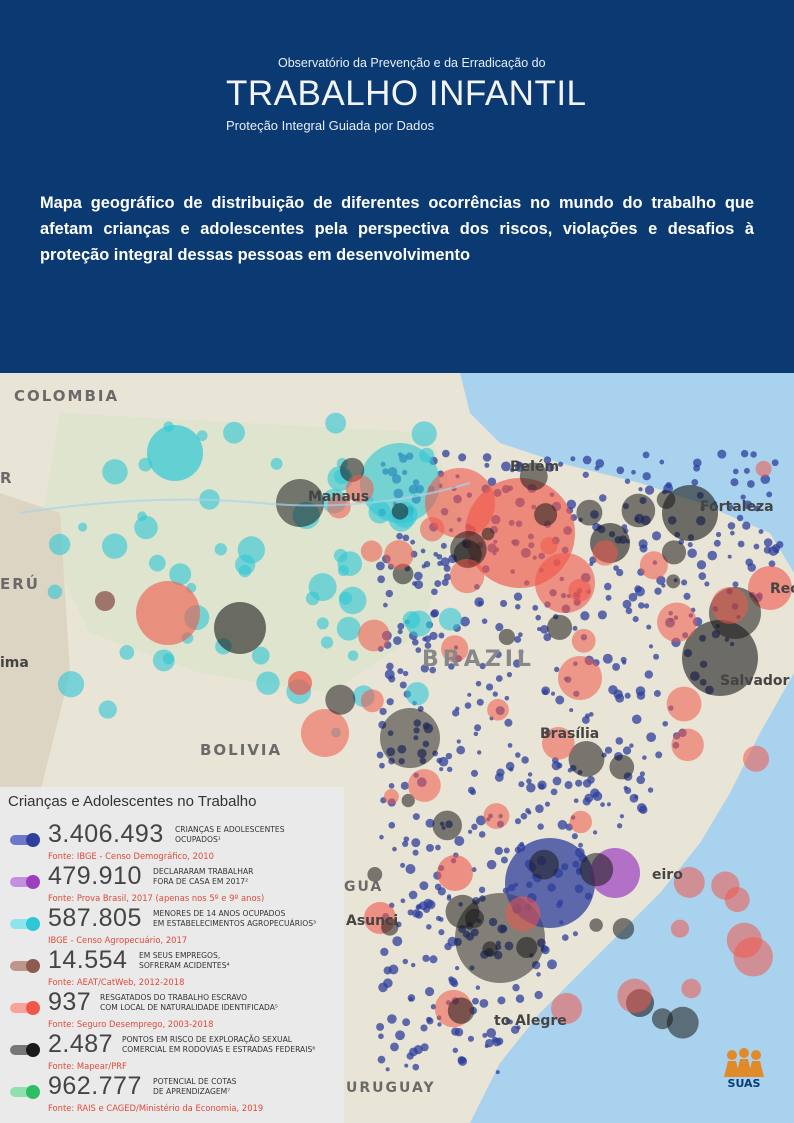 This screenshot has width=794, height=1123. Describe the element at coordinates (245, 498) in the screenshot. I see `amazon-river` at that location.